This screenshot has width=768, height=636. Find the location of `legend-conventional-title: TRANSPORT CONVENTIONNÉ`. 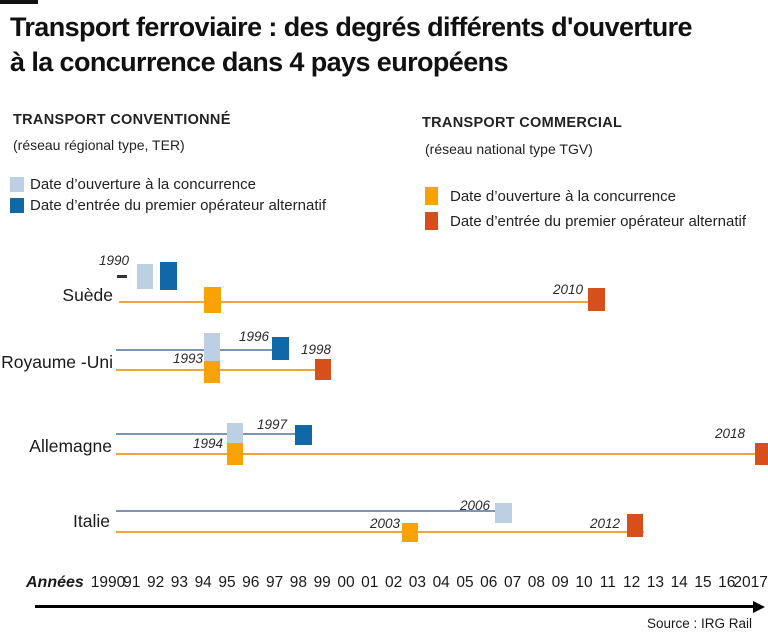

legend-conventional-title: TRANSPORT CONVENTIONNÉ is located at coordinates (122, 120).